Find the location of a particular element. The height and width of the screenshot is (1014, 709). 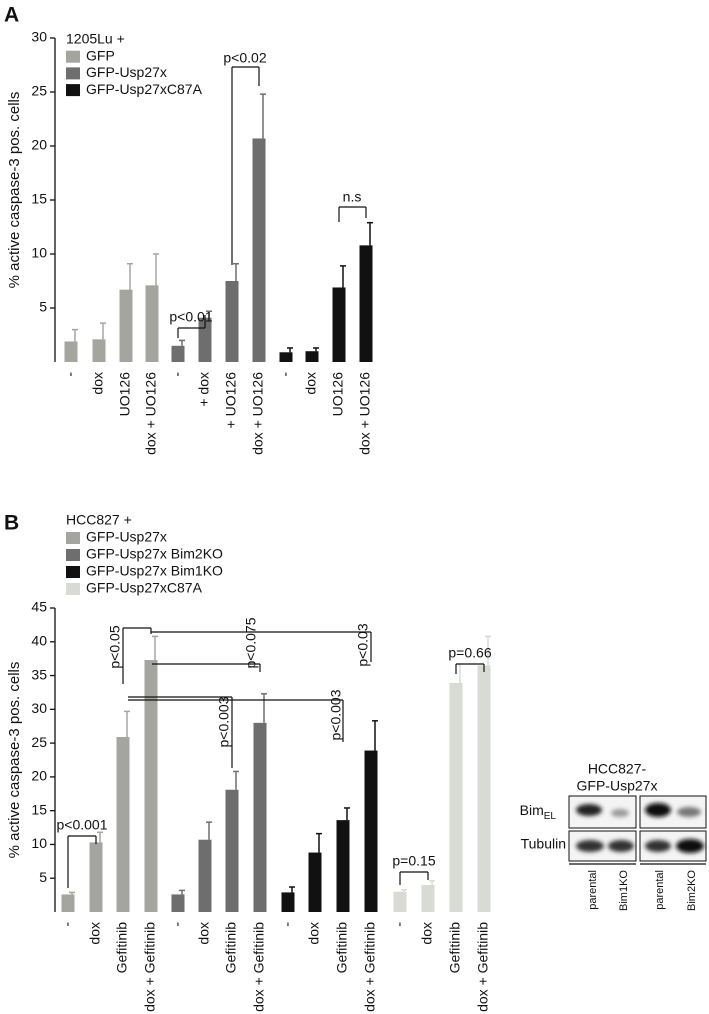

x-tick-label: UO126 is located at coordinates (338, 394).